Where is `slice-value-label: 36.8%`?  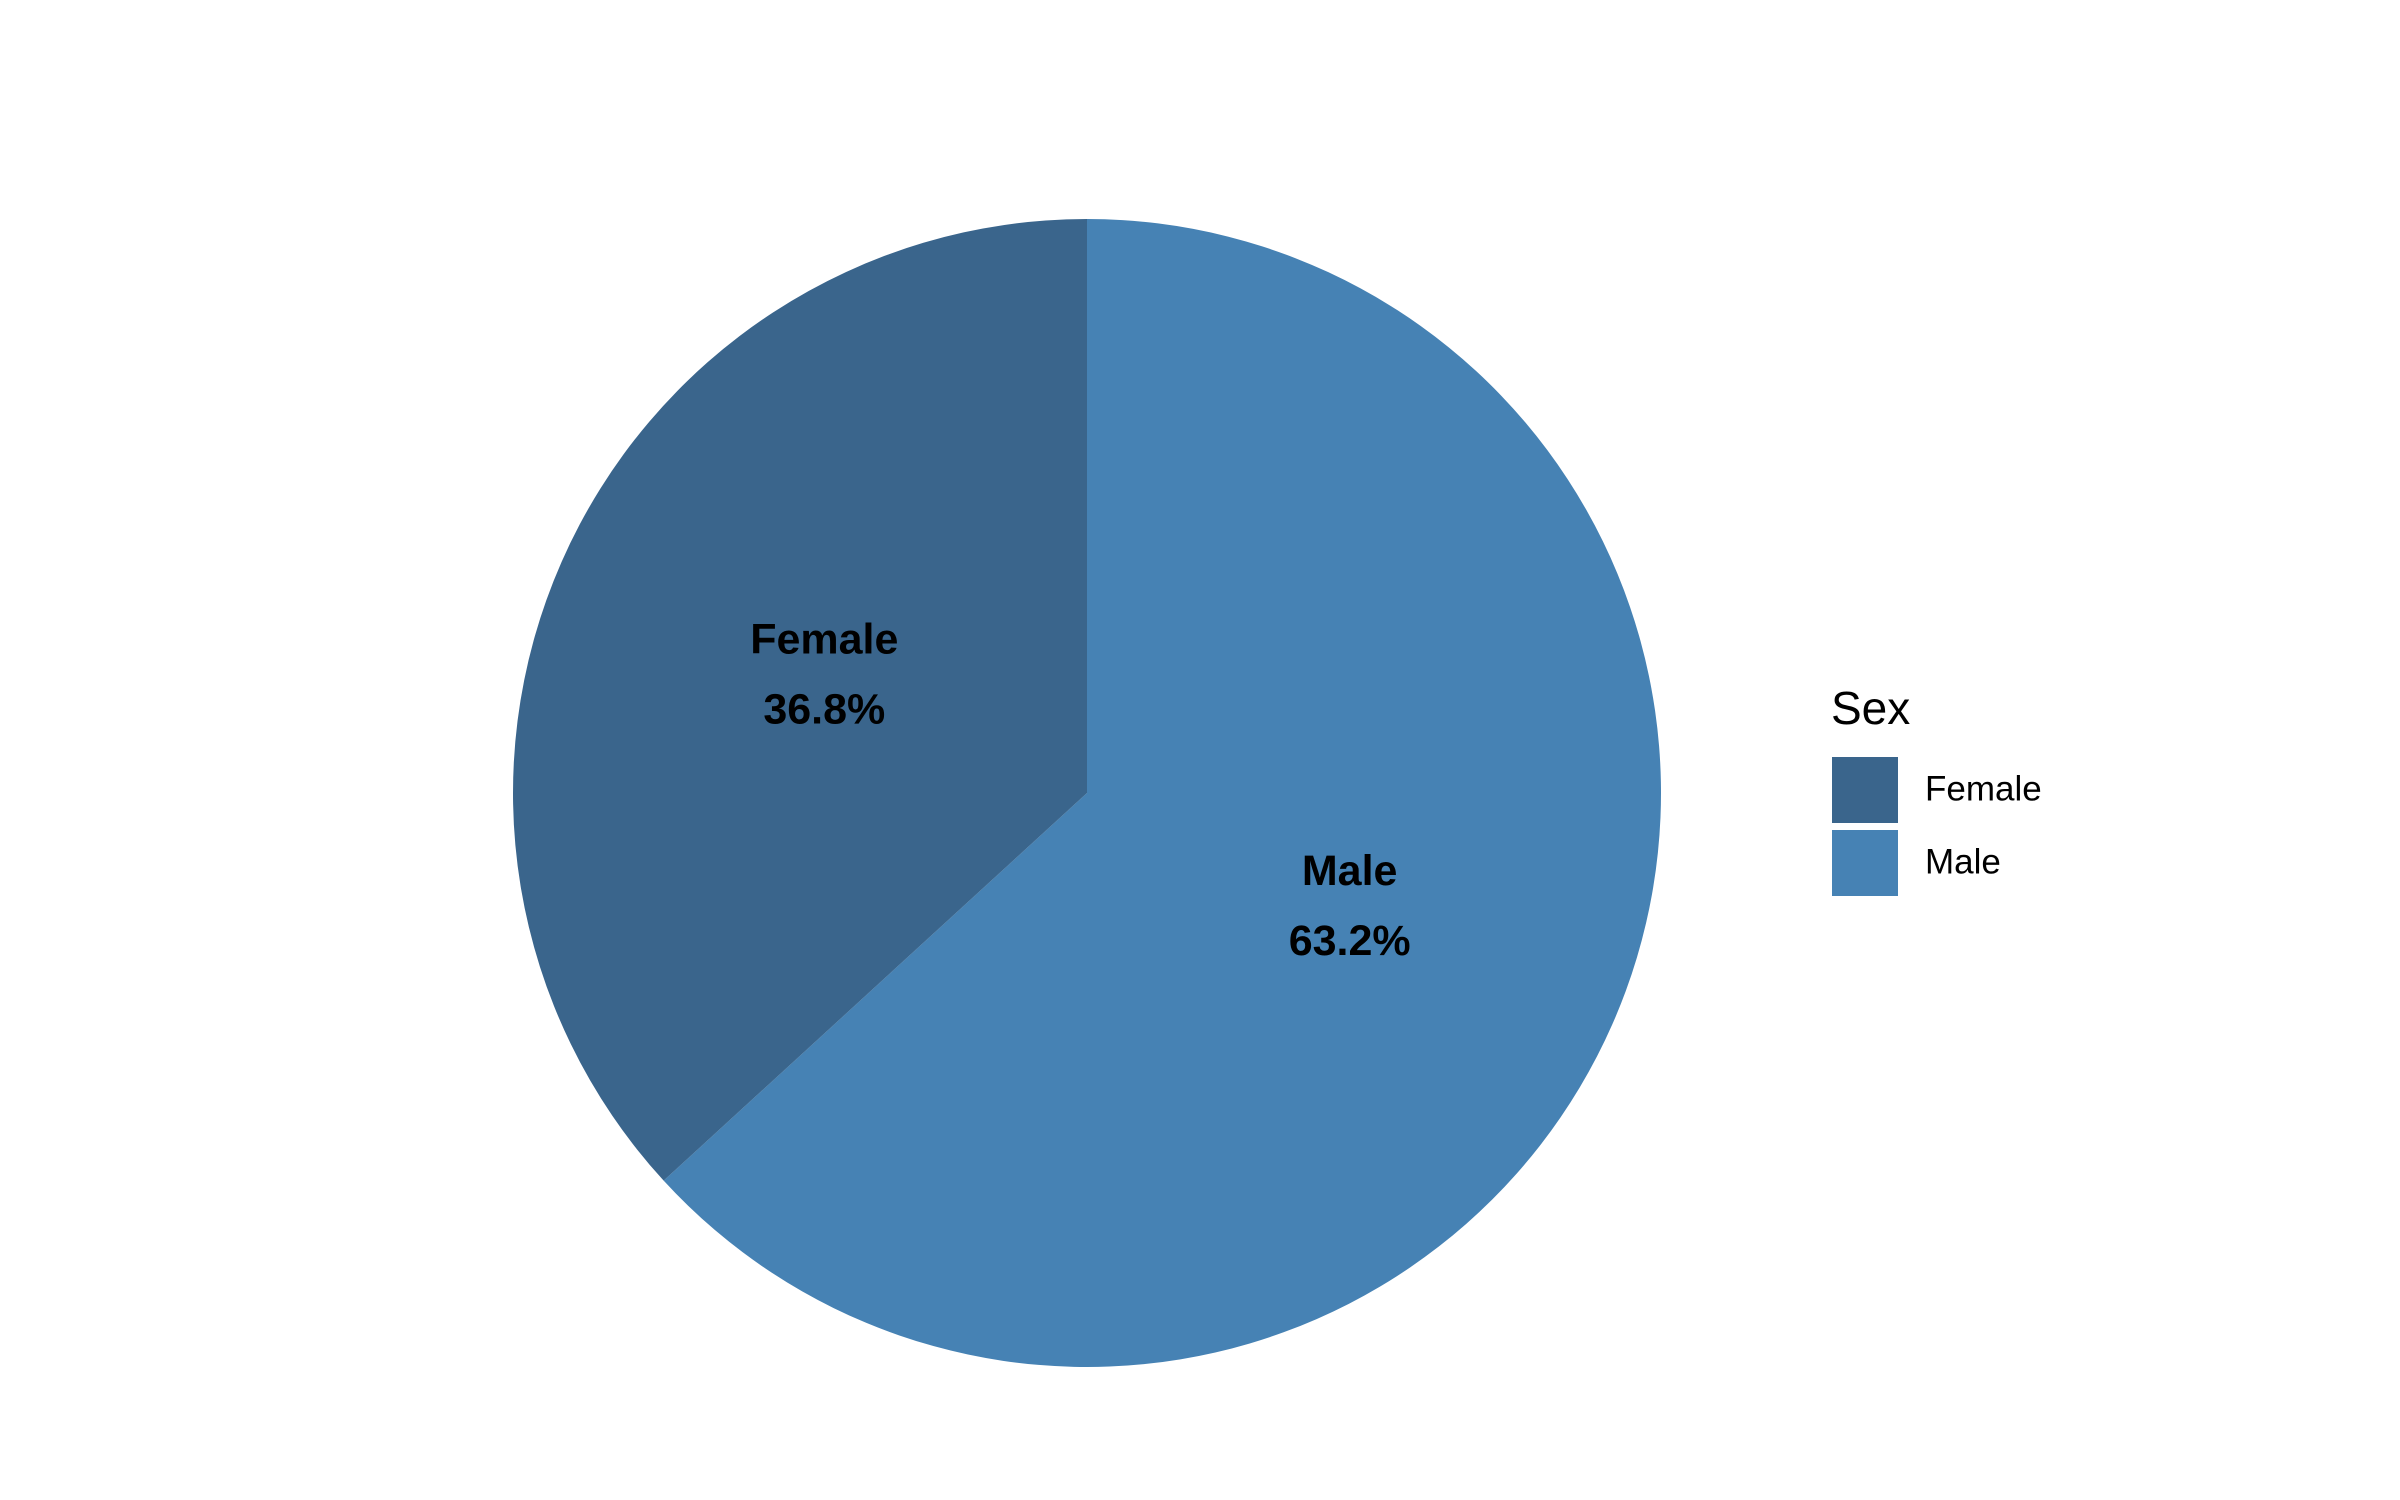
slice-value-label: 36.8% is located at coordinates (824, 710).